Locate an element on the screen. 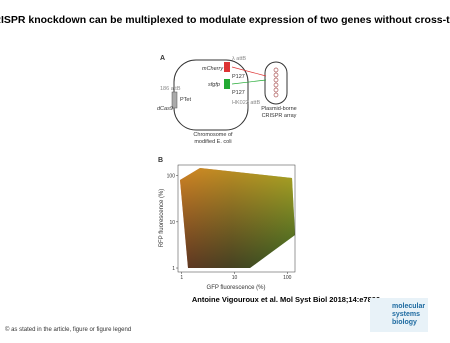  plasmid is located at coordinates (276, 83).